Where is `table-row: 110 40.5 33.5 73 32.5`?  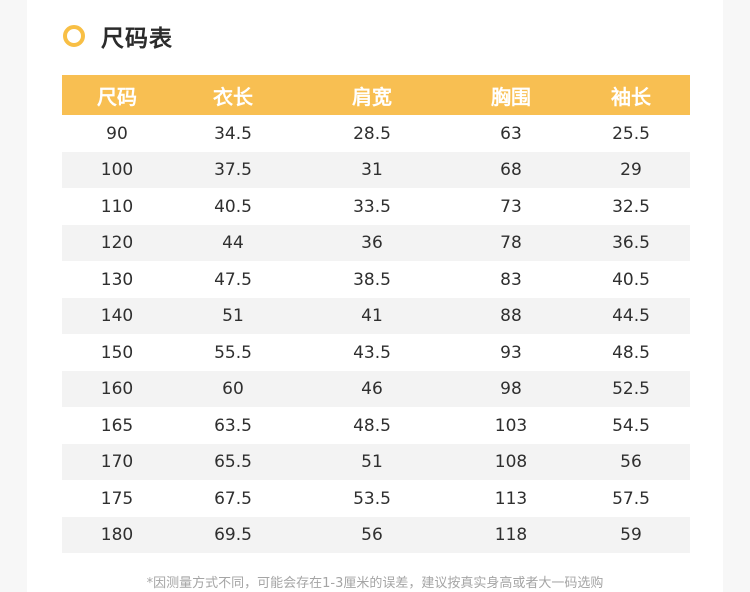 table-row: 110 40.5 33.5 73 32.5 is located at coordinates (376, 206).